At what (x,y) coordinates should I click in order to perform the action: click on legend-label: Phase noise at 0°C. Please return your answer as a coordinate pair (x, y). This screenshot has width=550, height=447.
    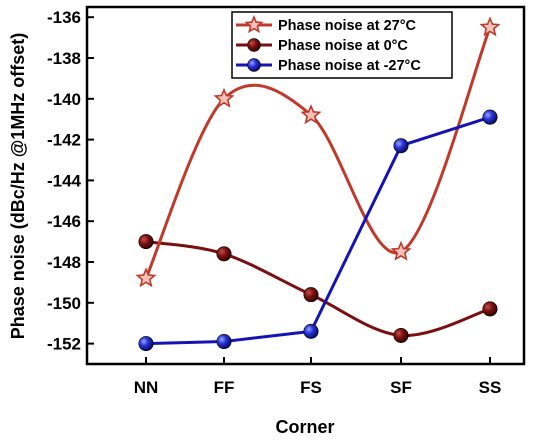
    Looking at the image, I should click on (343, 46).